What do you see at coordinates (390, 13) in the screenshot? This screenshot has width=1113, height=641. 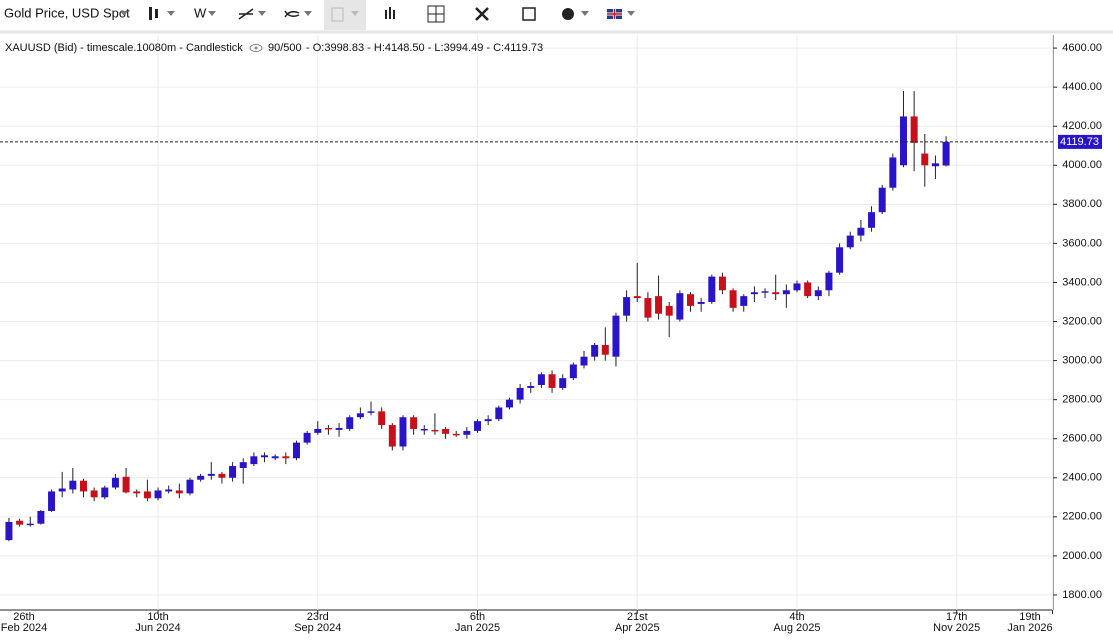 I see `volume-button` at bounding box center [390, 13].